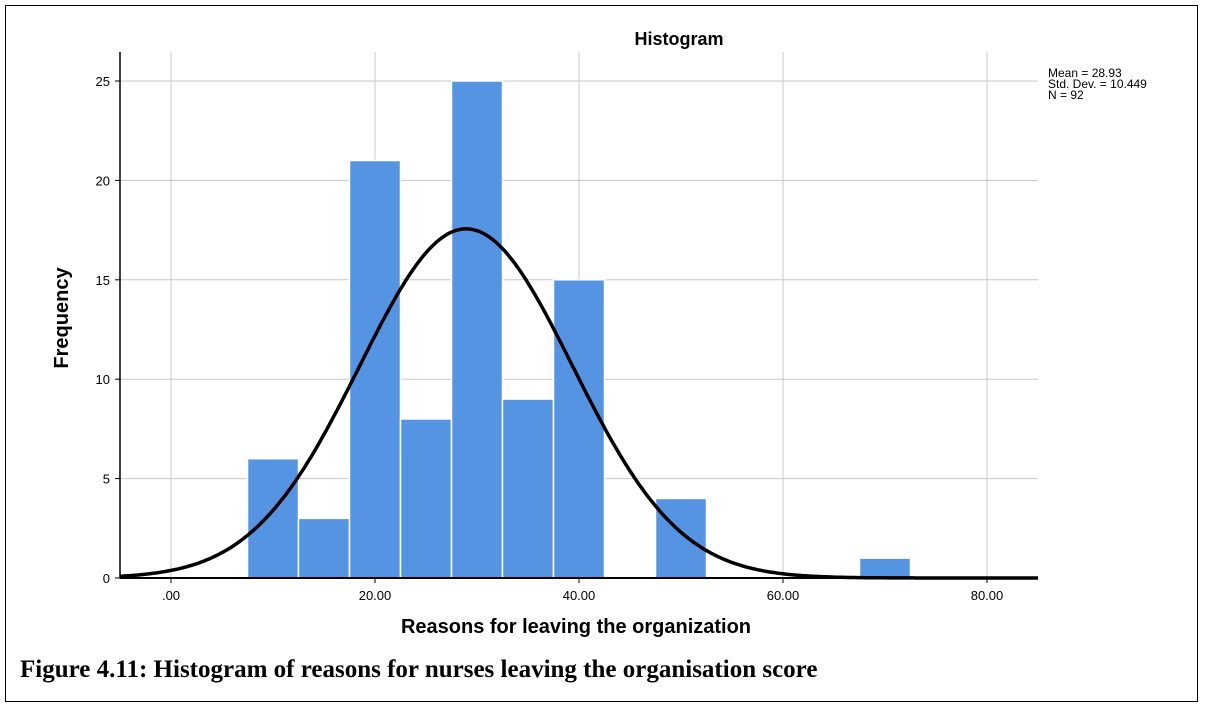  I want to click on y-tick-label-0: 0, so click(106, 578).